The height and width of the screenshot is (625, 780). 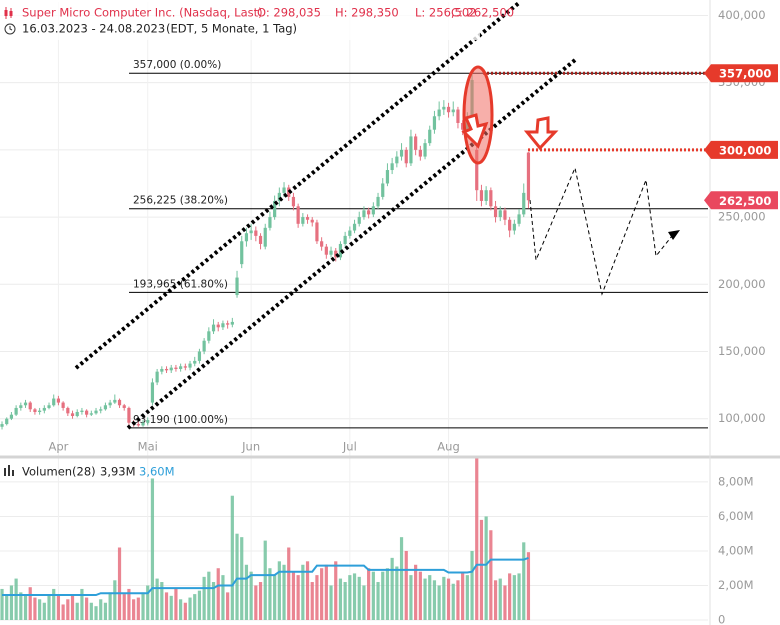 I want to click on volume-name: Volumen(28), so click(x=59, y=472).